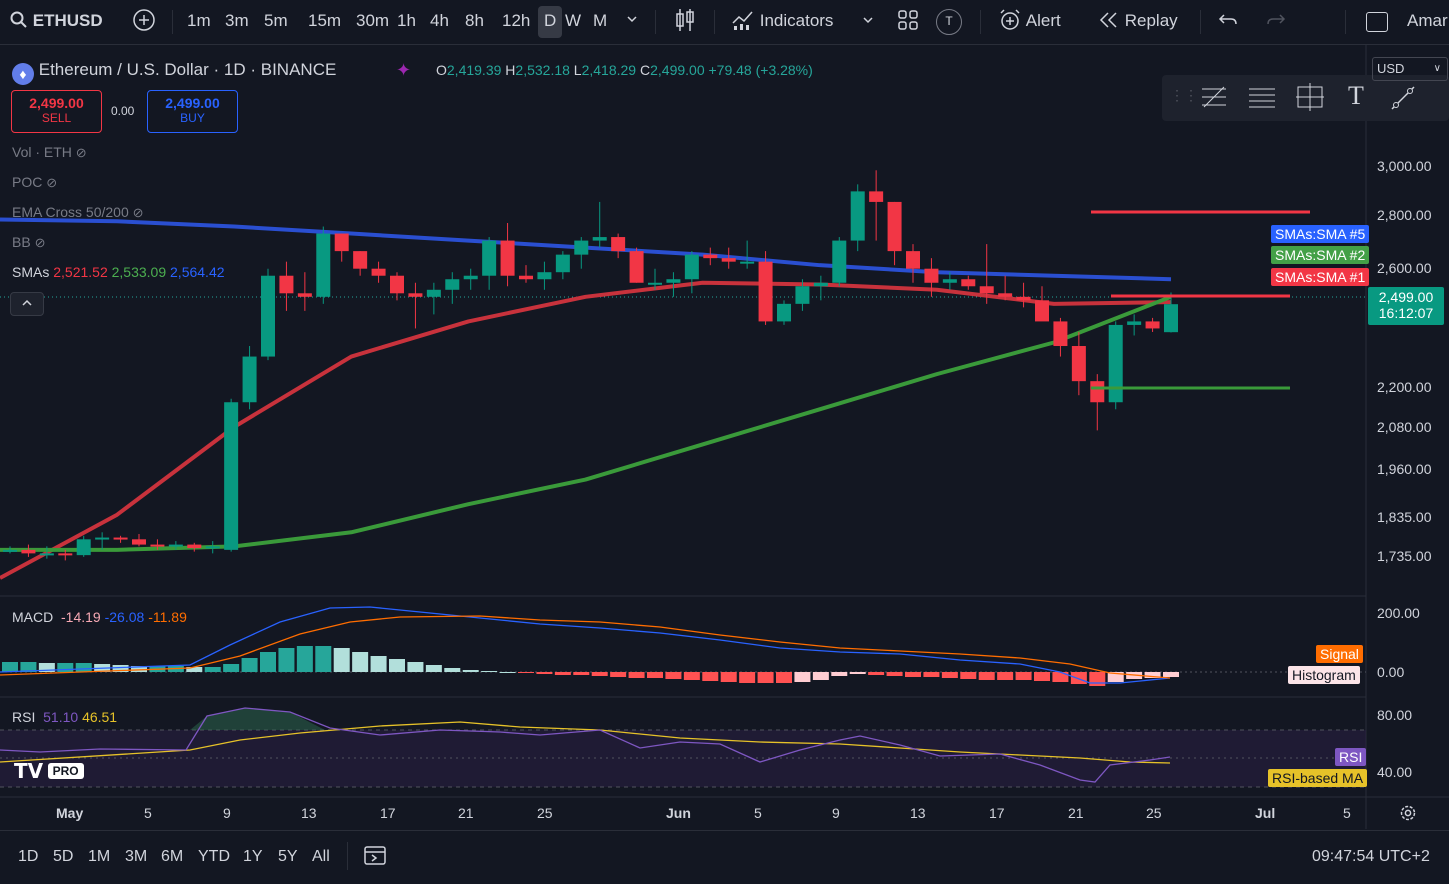  Describe the element at coordinates (49, 152) in the screenshot. I see `indicator-vol: Vol · ETH ⊘` at that location.